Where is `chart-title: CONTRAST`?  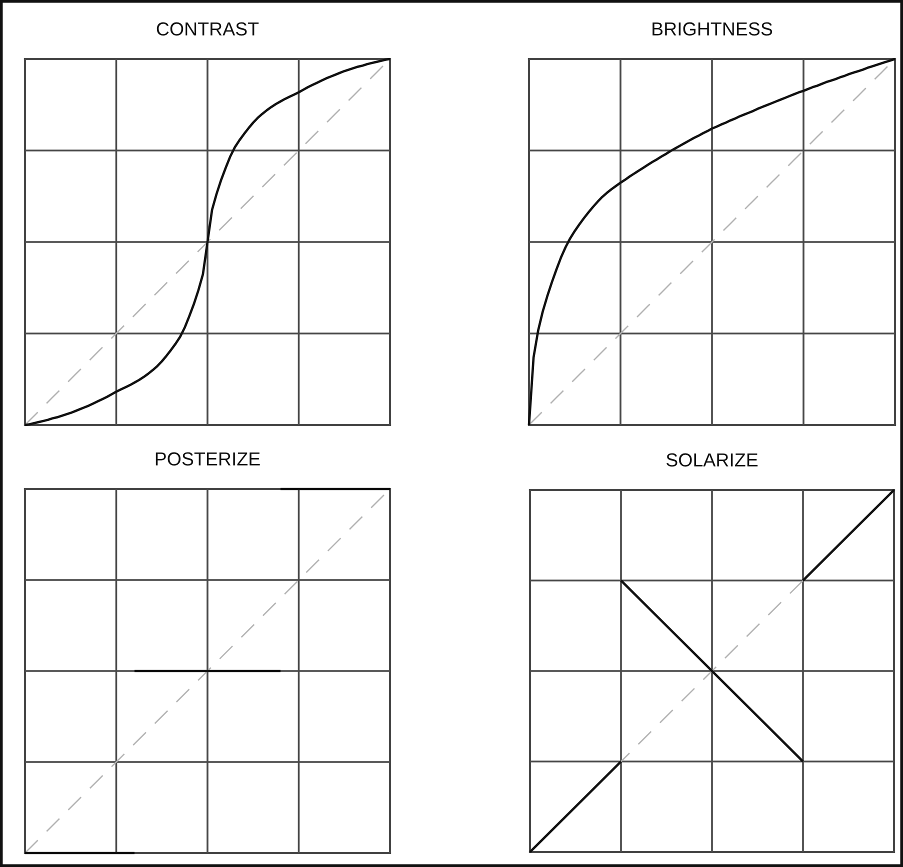 chart-title: CONTRAST is located at coordinates (207, 29).